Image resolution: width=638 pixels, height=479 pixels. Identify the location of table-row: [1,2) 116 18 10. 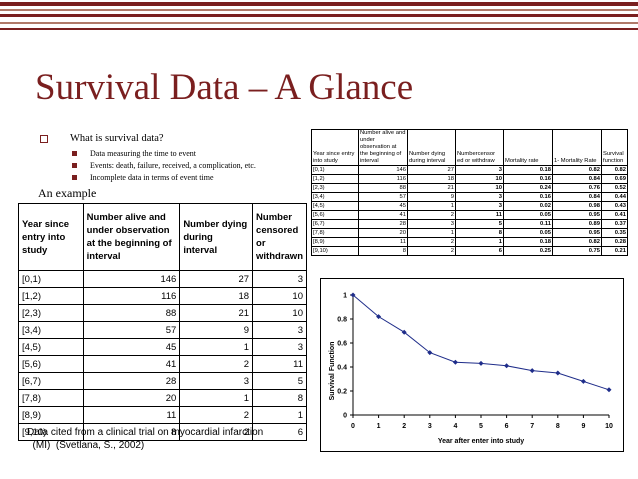
(162, 296).